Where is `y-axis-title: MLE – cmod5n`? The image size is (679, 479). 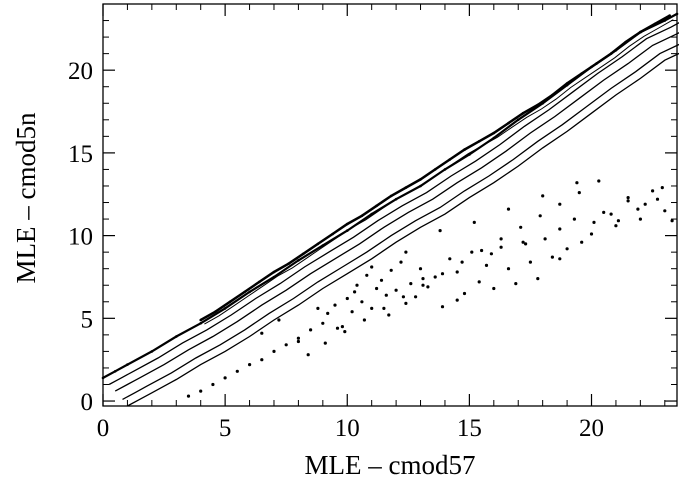
y-axis-title: MLE – cmod5n is located at coordinates (26, 197).